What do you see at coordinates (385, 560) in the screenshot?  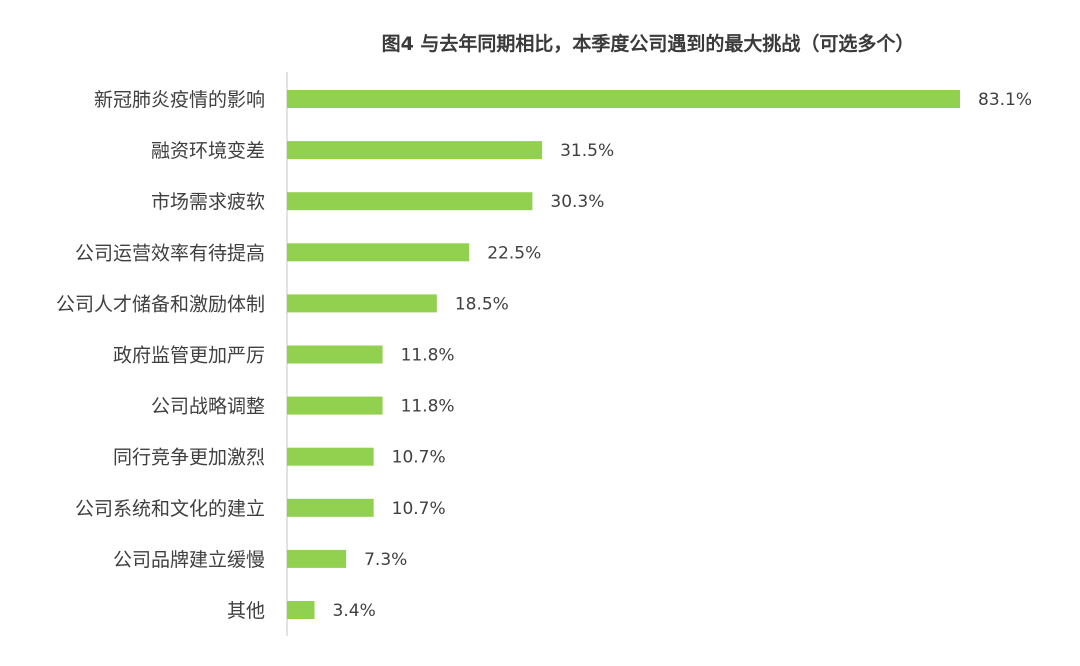 I see `data-label: 7.3%` at bounding box center [385, 560].